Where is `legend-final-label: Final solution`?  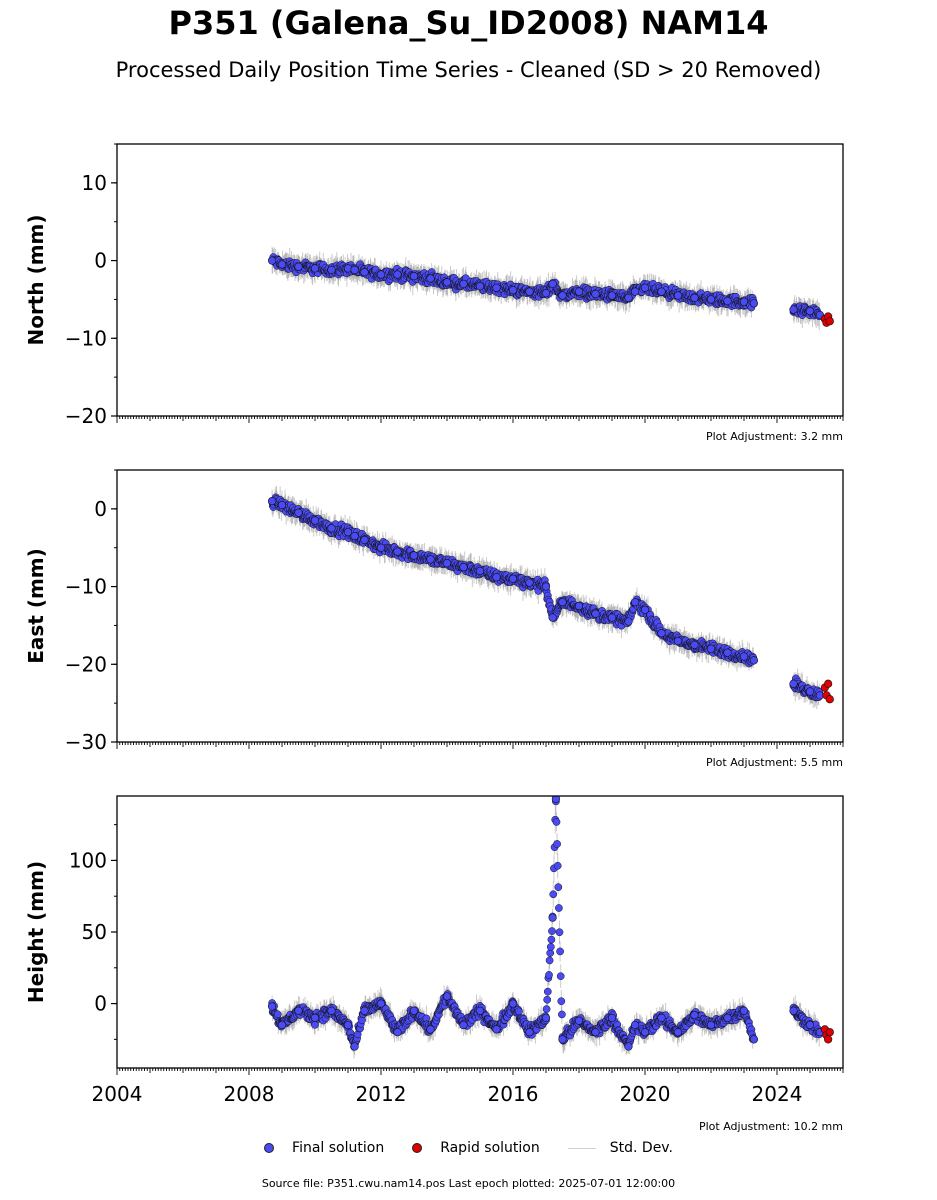
legend-final-label: Final solution is located at coordinates (338, 1148).